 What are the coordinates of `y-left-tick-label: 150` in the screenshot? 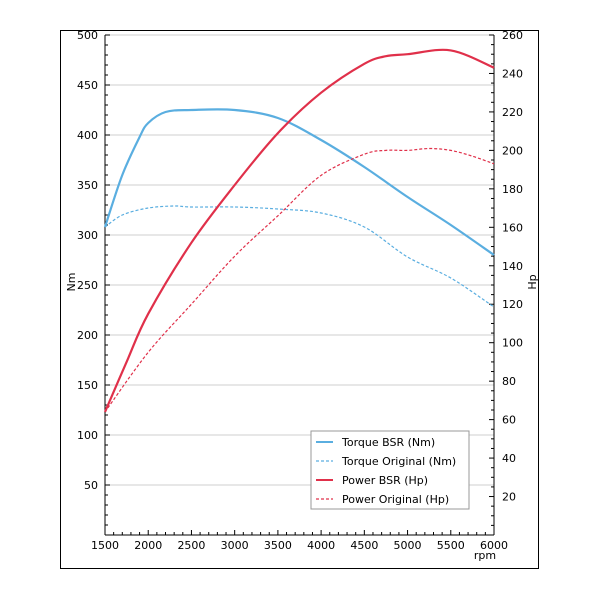 It's located at (87, 385).